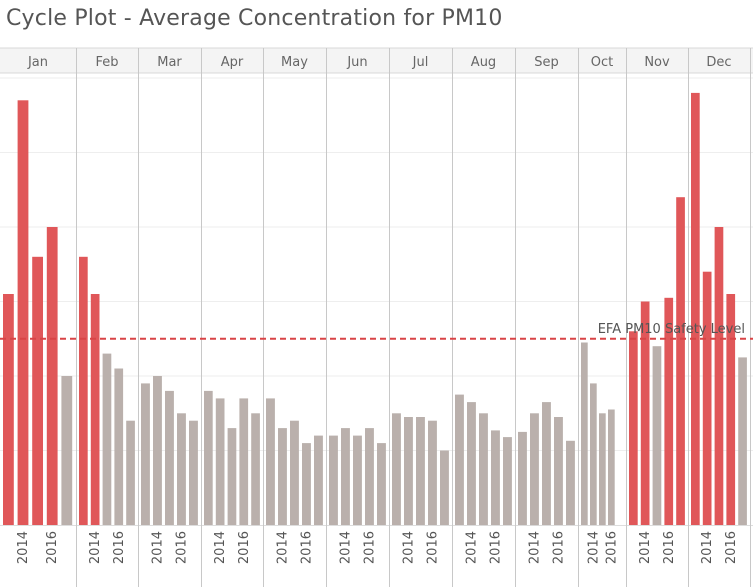 The height and width of the screenshot is (587, 753). What do you see at coordinates (483, 469) in the screenshot?
I see `bar-aug-2015` at bounding box center [483, 469].